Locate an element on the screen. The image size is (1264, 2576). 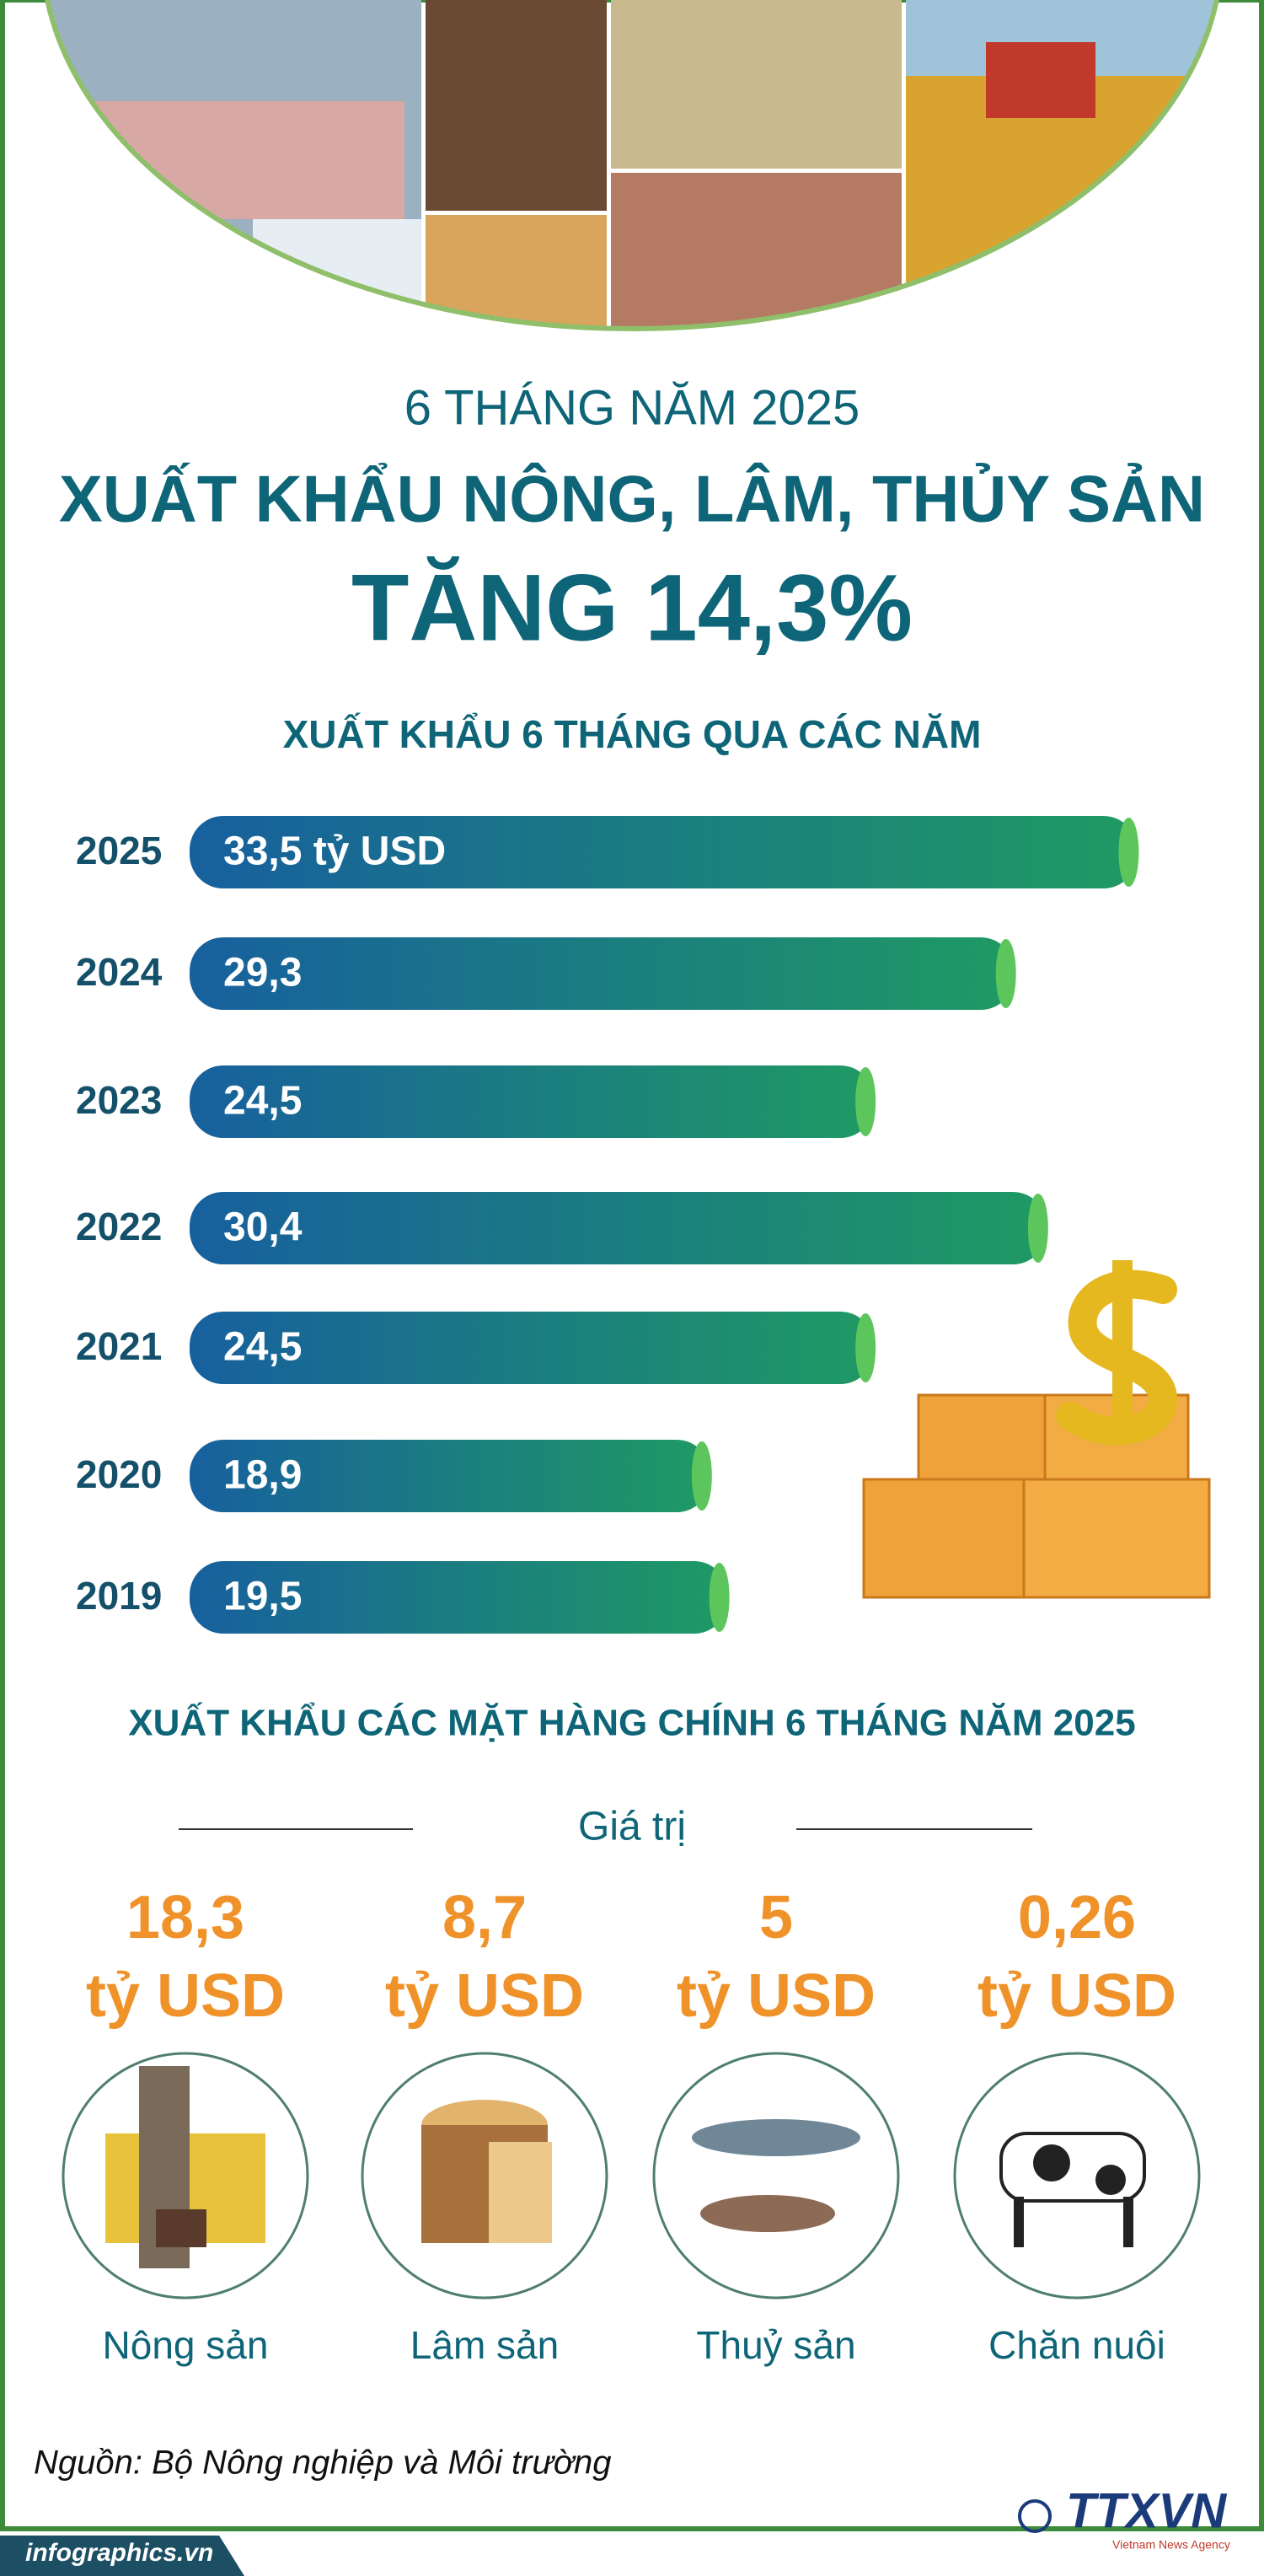
year-label: 2024 is located at coordinates (119, 972).